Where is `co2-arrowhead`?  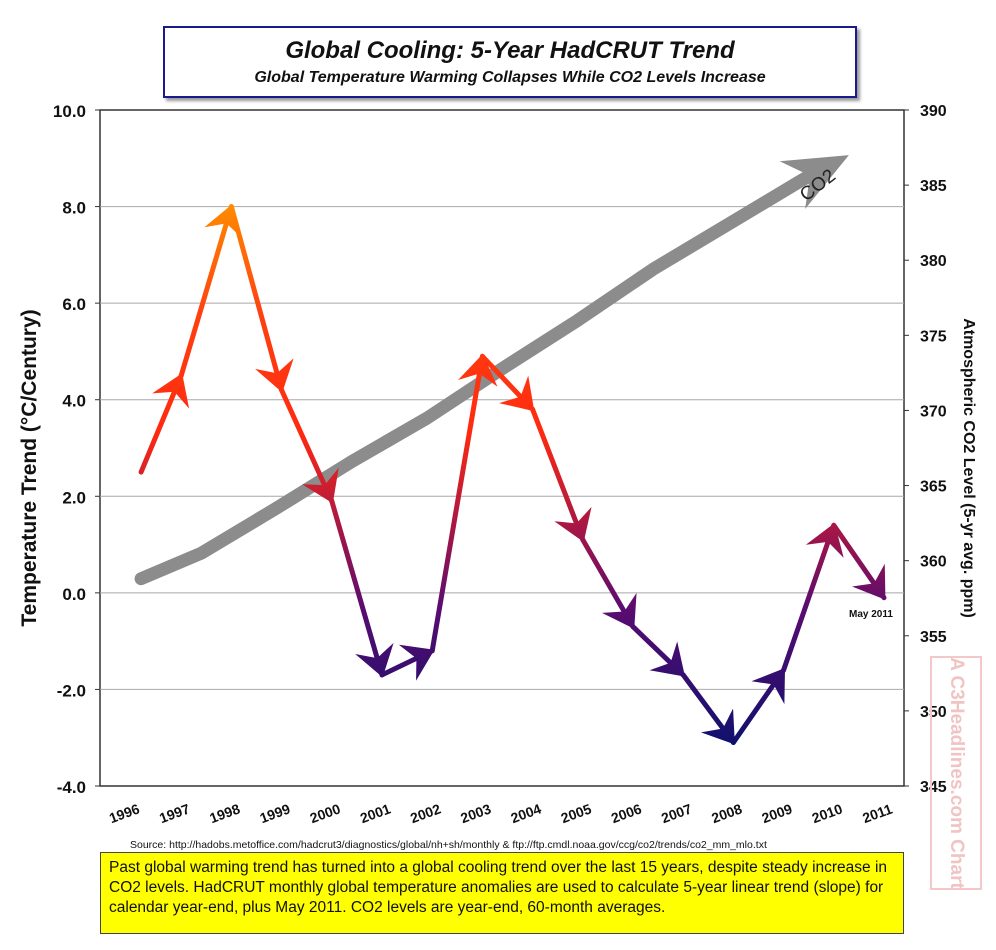
co2-arrowhead is located at coordinates (814, 182).